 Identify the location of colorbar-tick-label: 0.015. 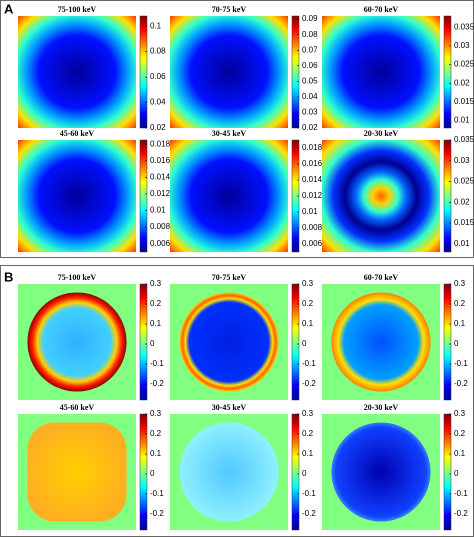
(464, 222).